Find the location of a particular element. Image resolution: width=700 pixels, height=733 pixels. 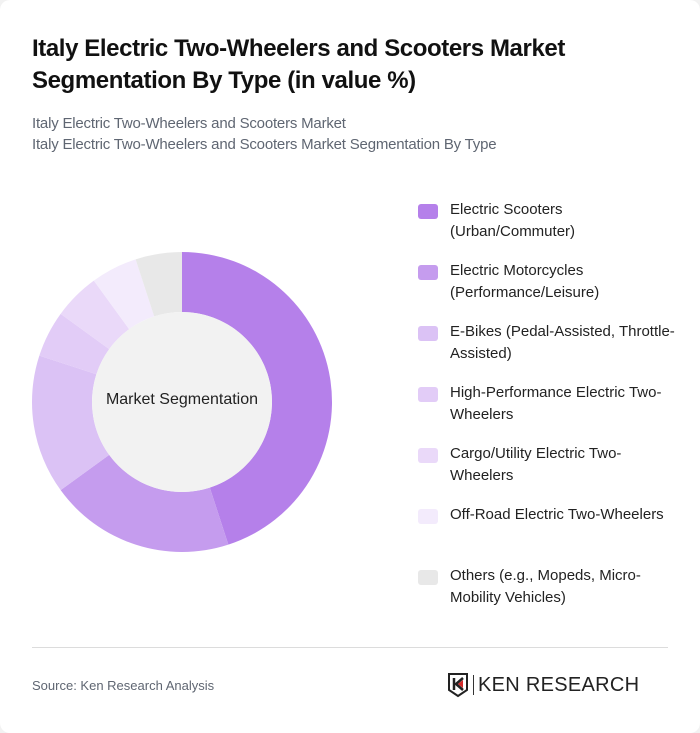

legend-label: High-Performance Electric Two-Wheelers is located at coordinates (556, 403).